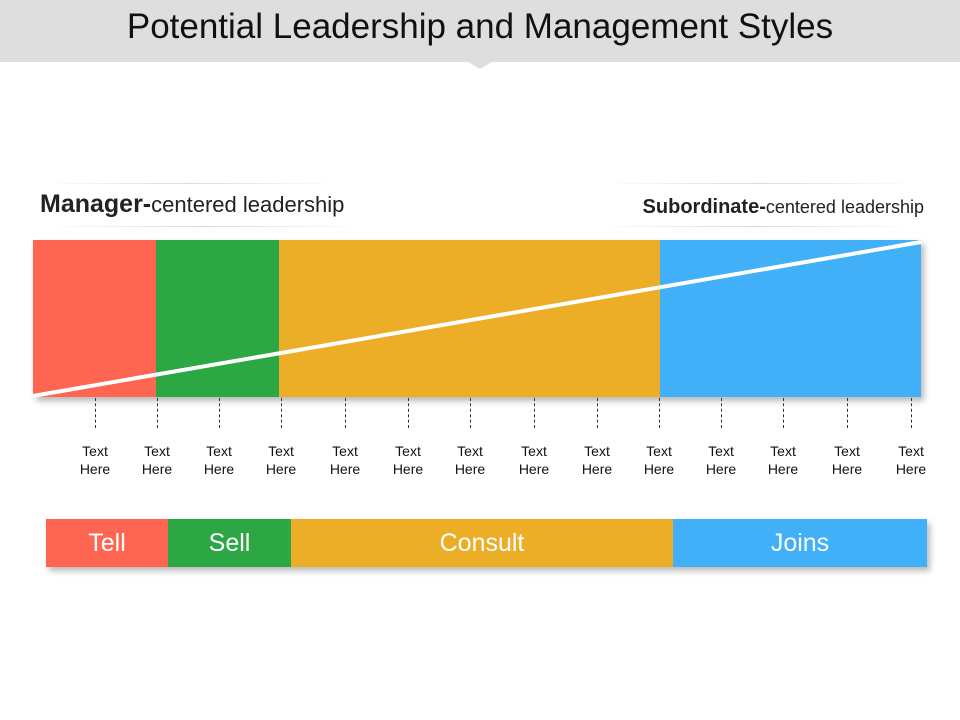  Describe the element at coordinates (94, 318) in the screenshot. I see `band-segment-tell` at that location.